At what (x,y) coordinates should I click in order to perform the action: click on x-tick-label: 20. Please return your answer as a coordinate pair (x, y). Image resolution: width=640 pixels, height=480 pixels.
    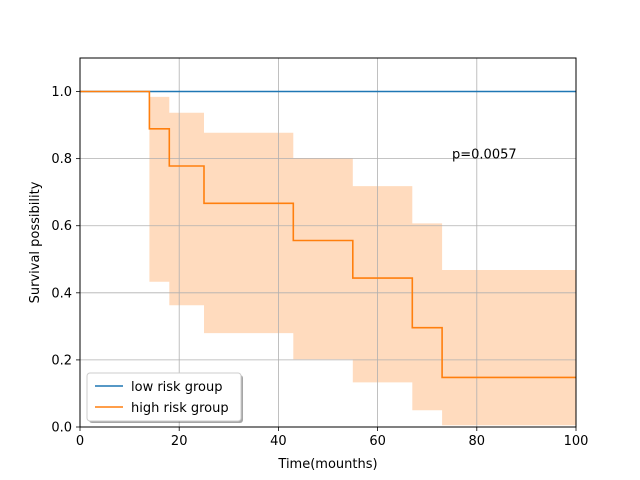
    Looking at the image, I should click on (179, 441).